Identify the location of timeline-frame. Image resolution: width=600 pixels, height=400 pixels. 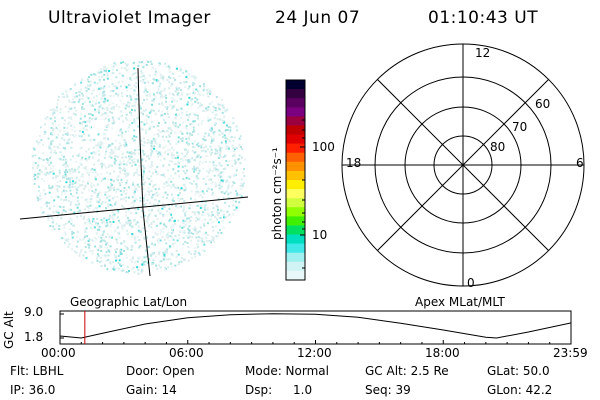
(315, 327).